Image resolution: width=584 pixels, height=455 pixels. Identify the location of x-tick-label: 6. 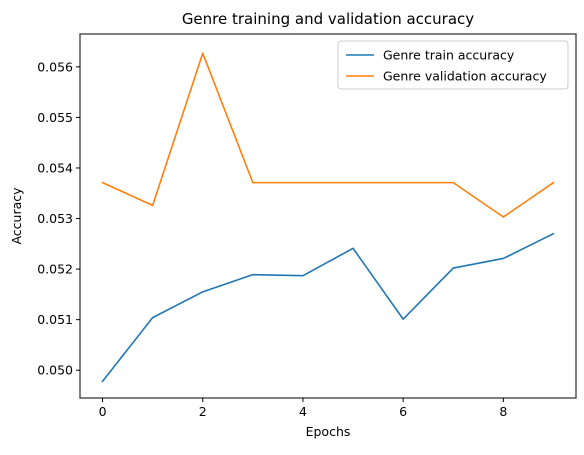
(403, 411).